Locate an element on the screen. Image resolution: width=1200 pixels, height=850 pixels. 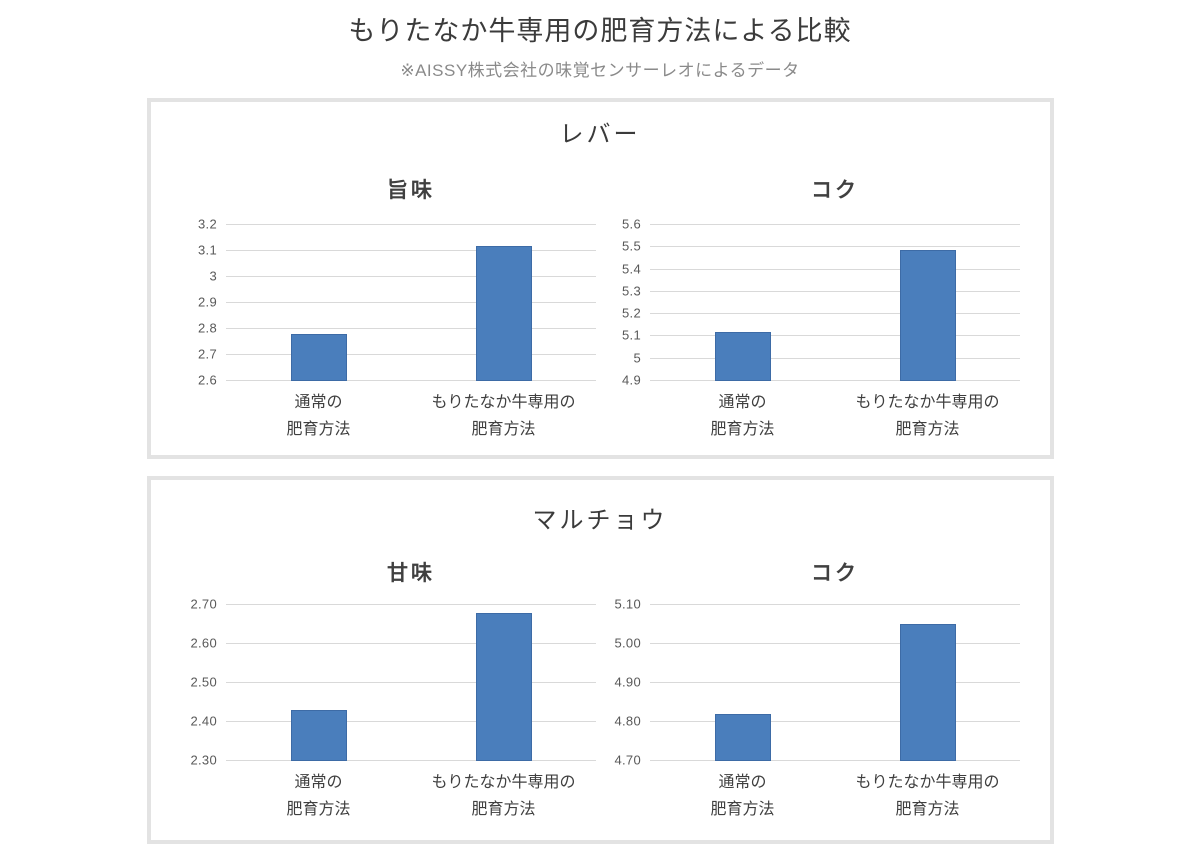
y-axis-tick-label: 2.7 is located at coordinates (207, 354).